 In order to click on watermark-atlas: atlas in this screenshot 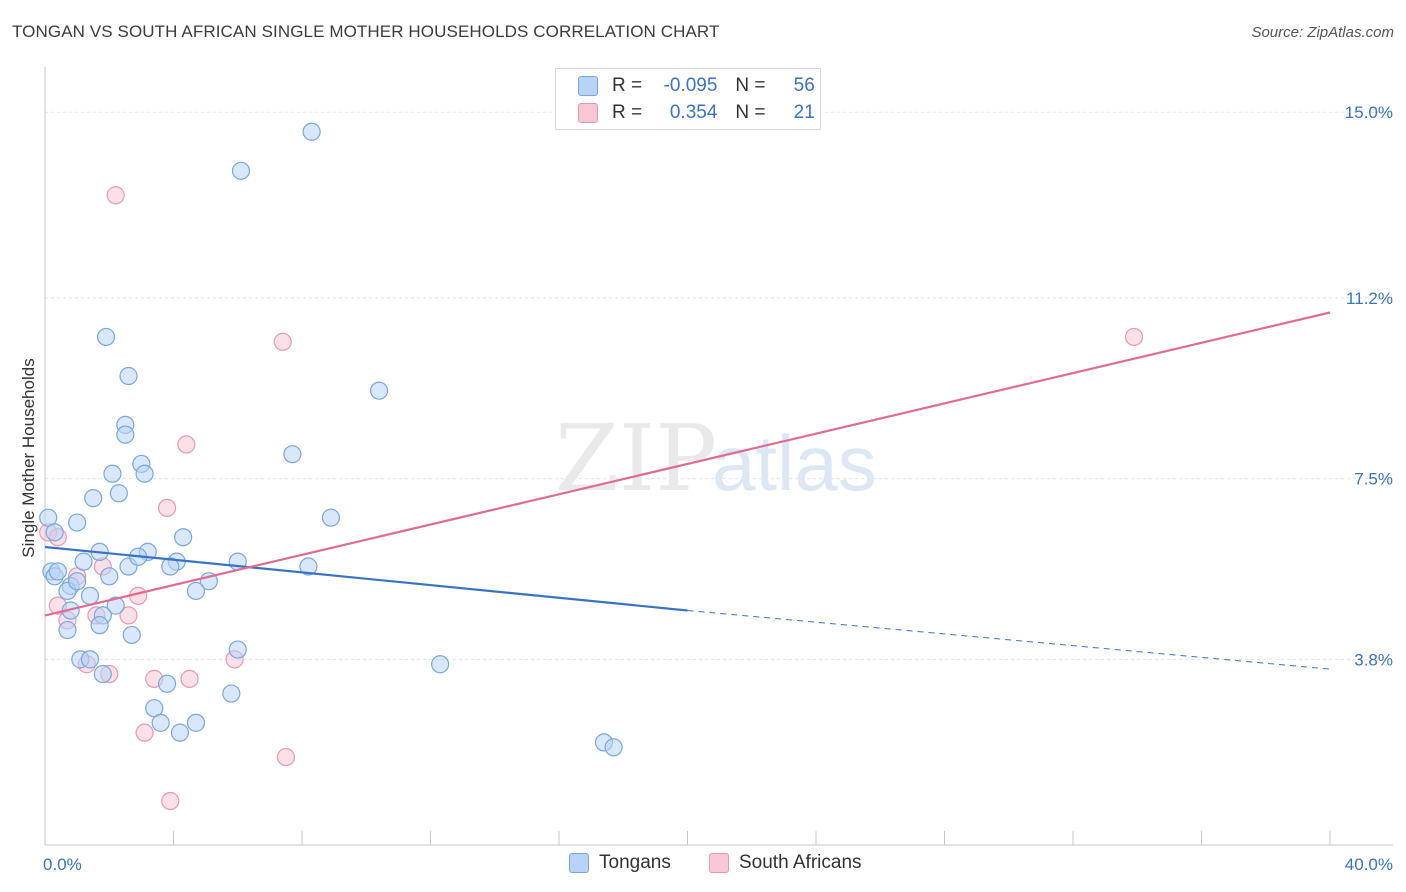, I will do `click(794, 463)`.